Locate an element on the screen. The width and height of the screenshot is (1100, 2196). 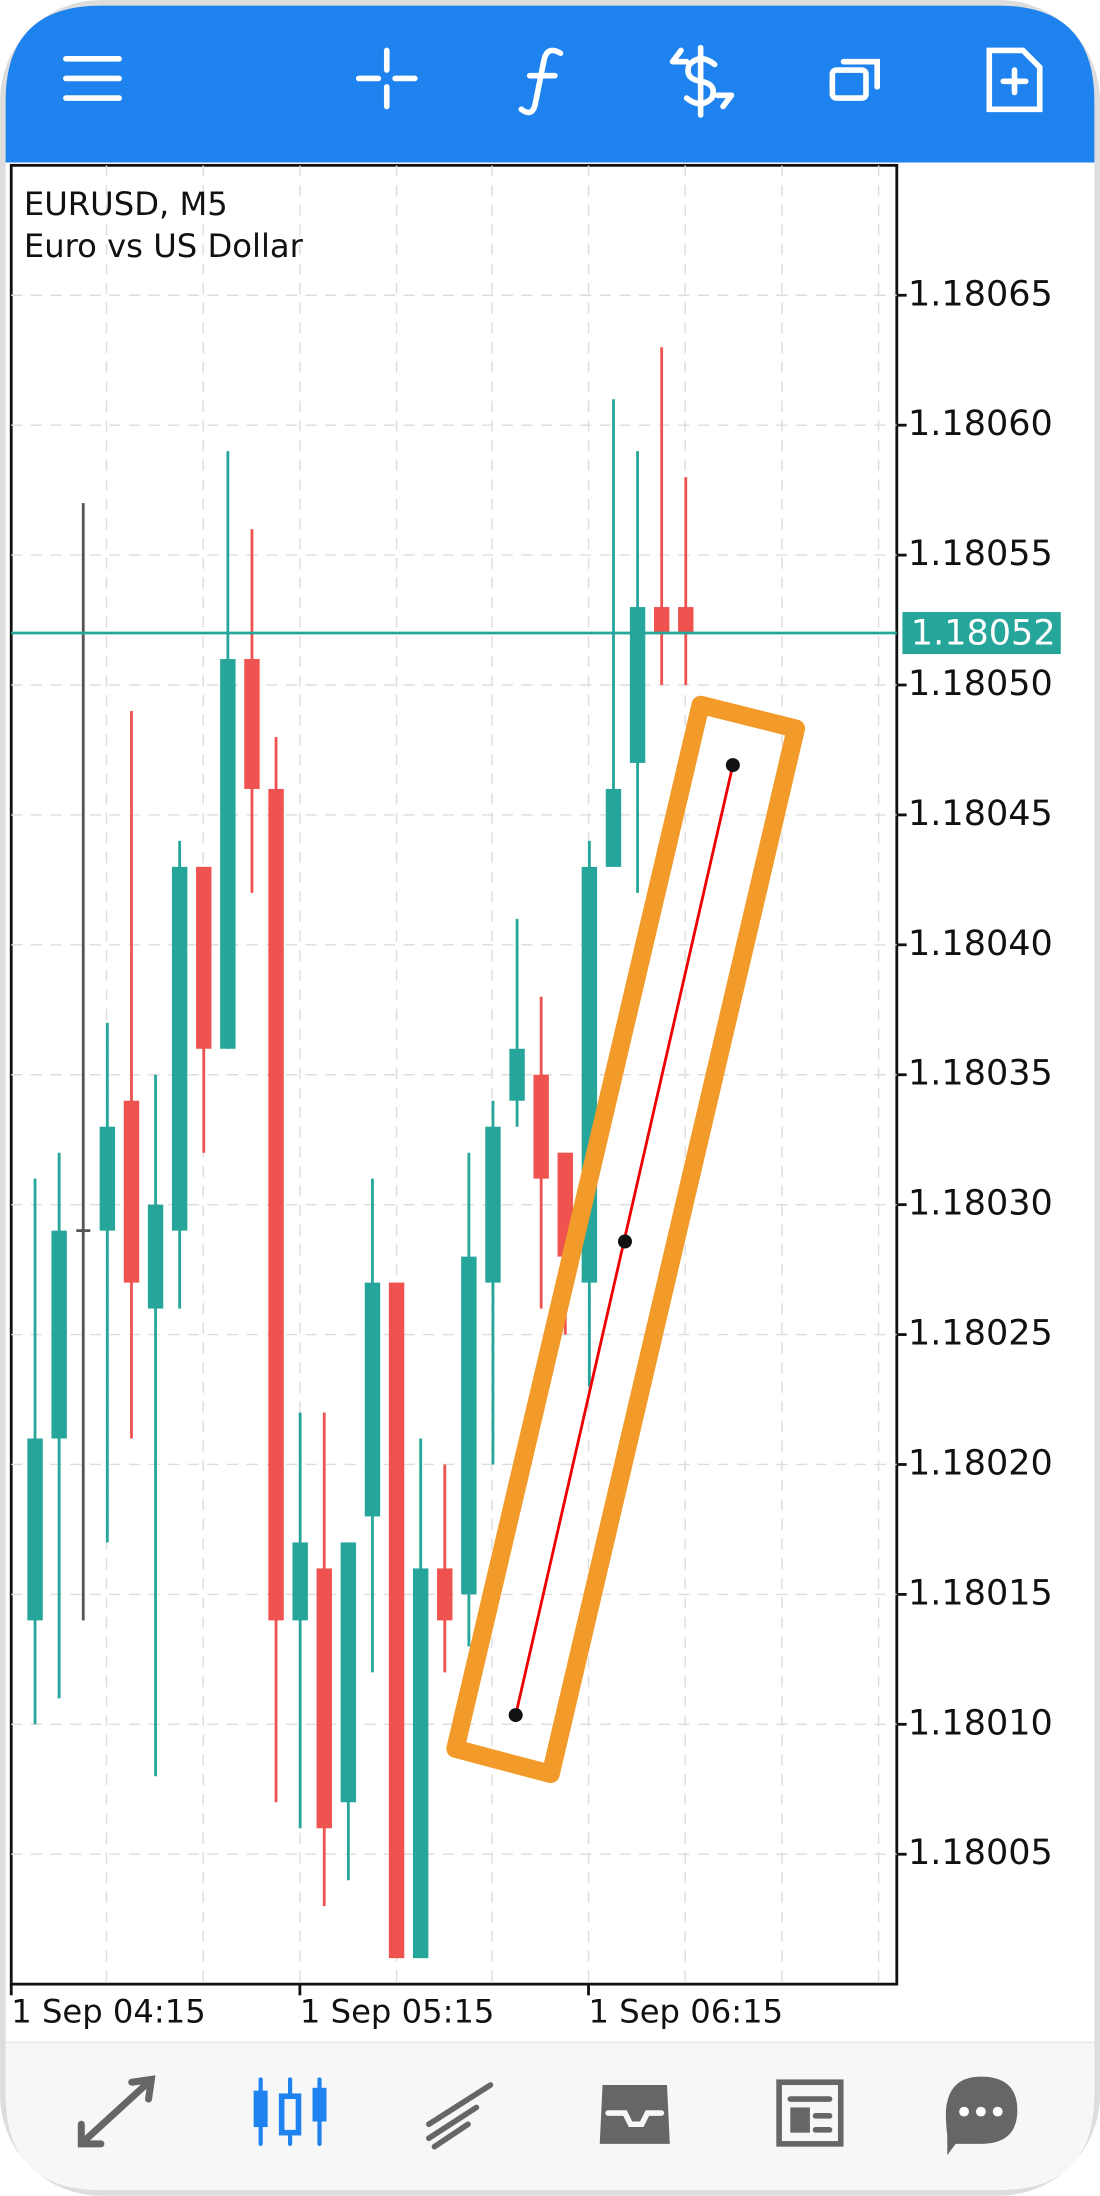
new-order-button is located at coordinates (1014, 80).